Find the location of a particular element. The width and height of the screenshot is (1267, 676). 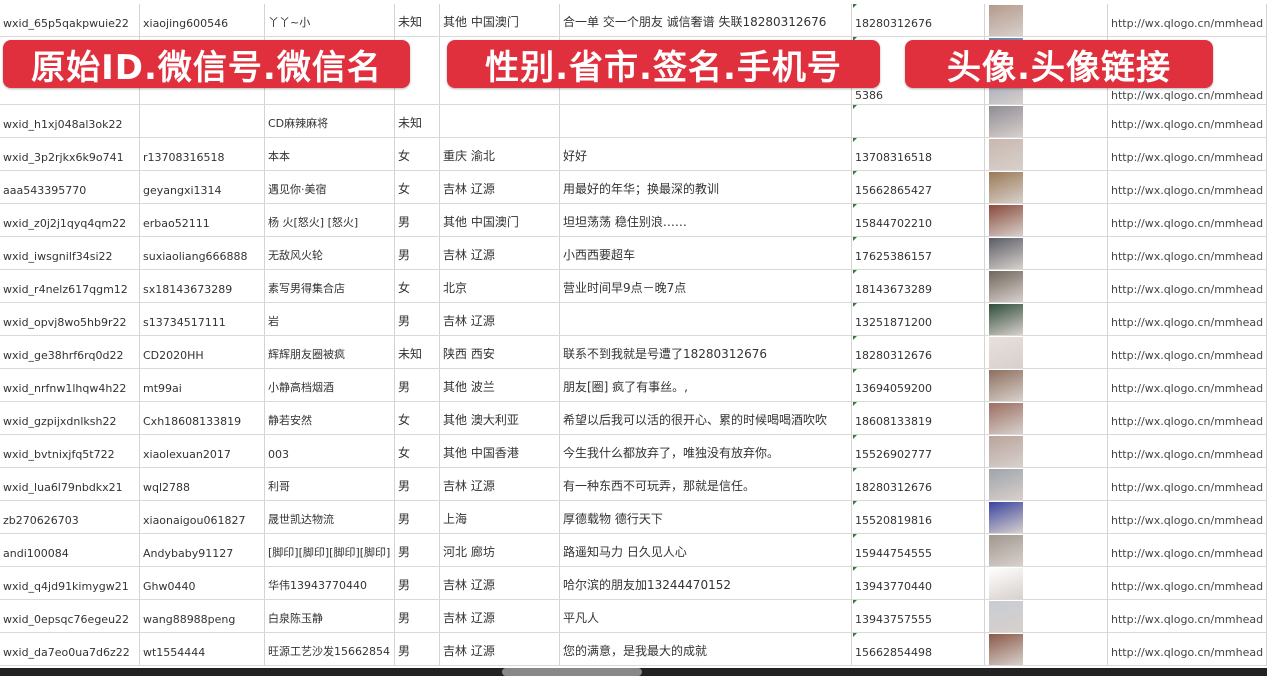

wechat-name-cell: 本本 is located at coordinates (330, 154).